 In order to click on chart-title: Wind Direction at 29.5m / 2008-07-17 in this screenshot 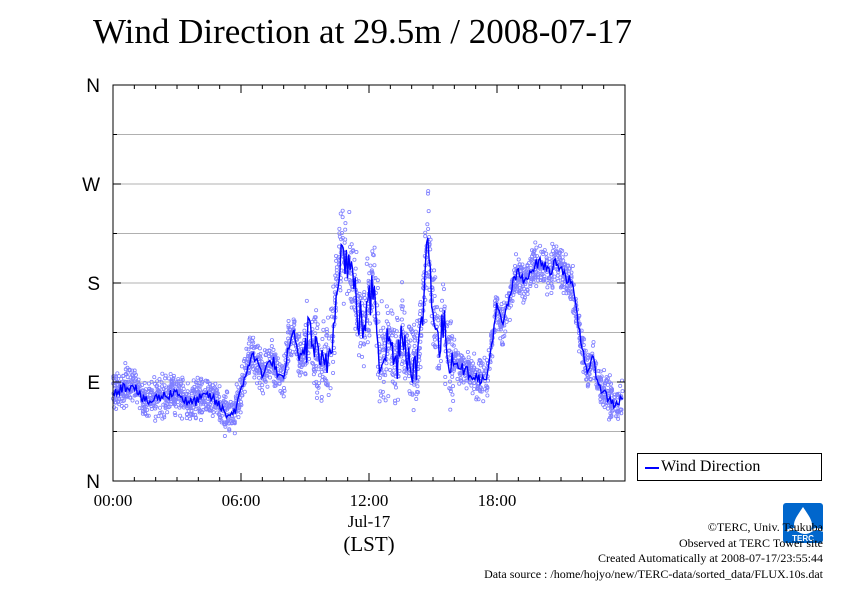, I will do `click(363, 31)`.